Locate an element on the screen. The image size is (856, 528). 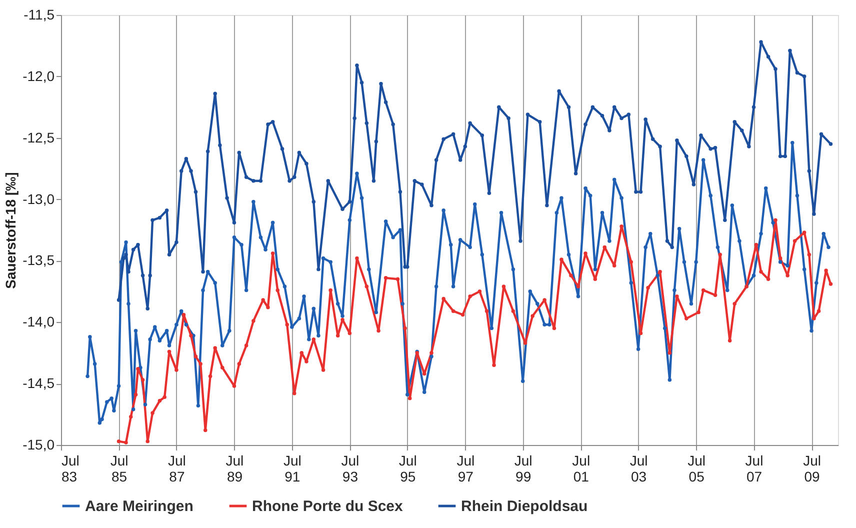
y-tick-label: -14,5 is located at coordinates (38, 383).